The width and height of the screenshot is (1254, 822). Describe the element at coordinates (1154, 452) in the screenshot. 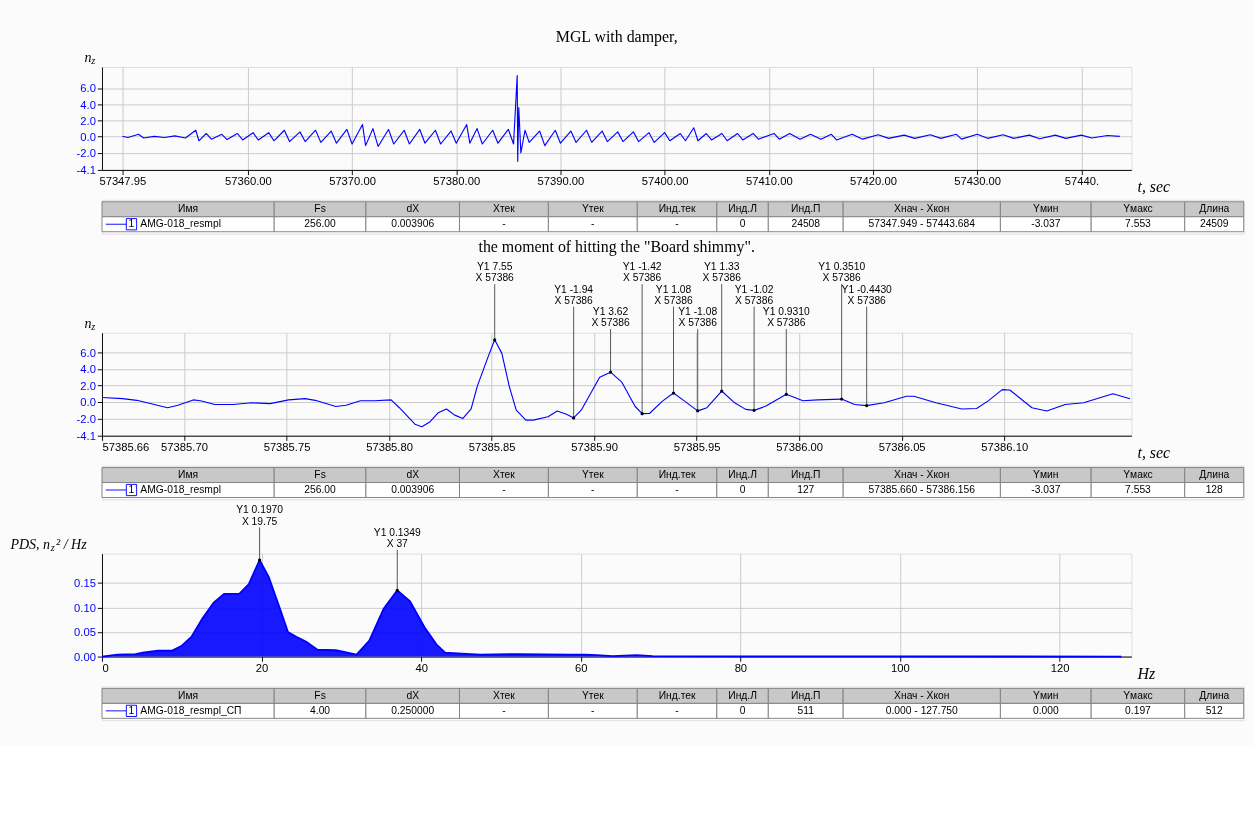

I see `x-axis-title: t, sec` at that location.